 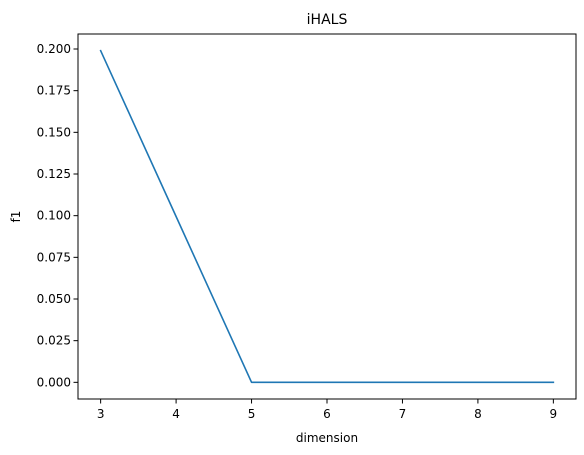 I want to click on y-tick-label: 0.175, so click(x=54, y=91).